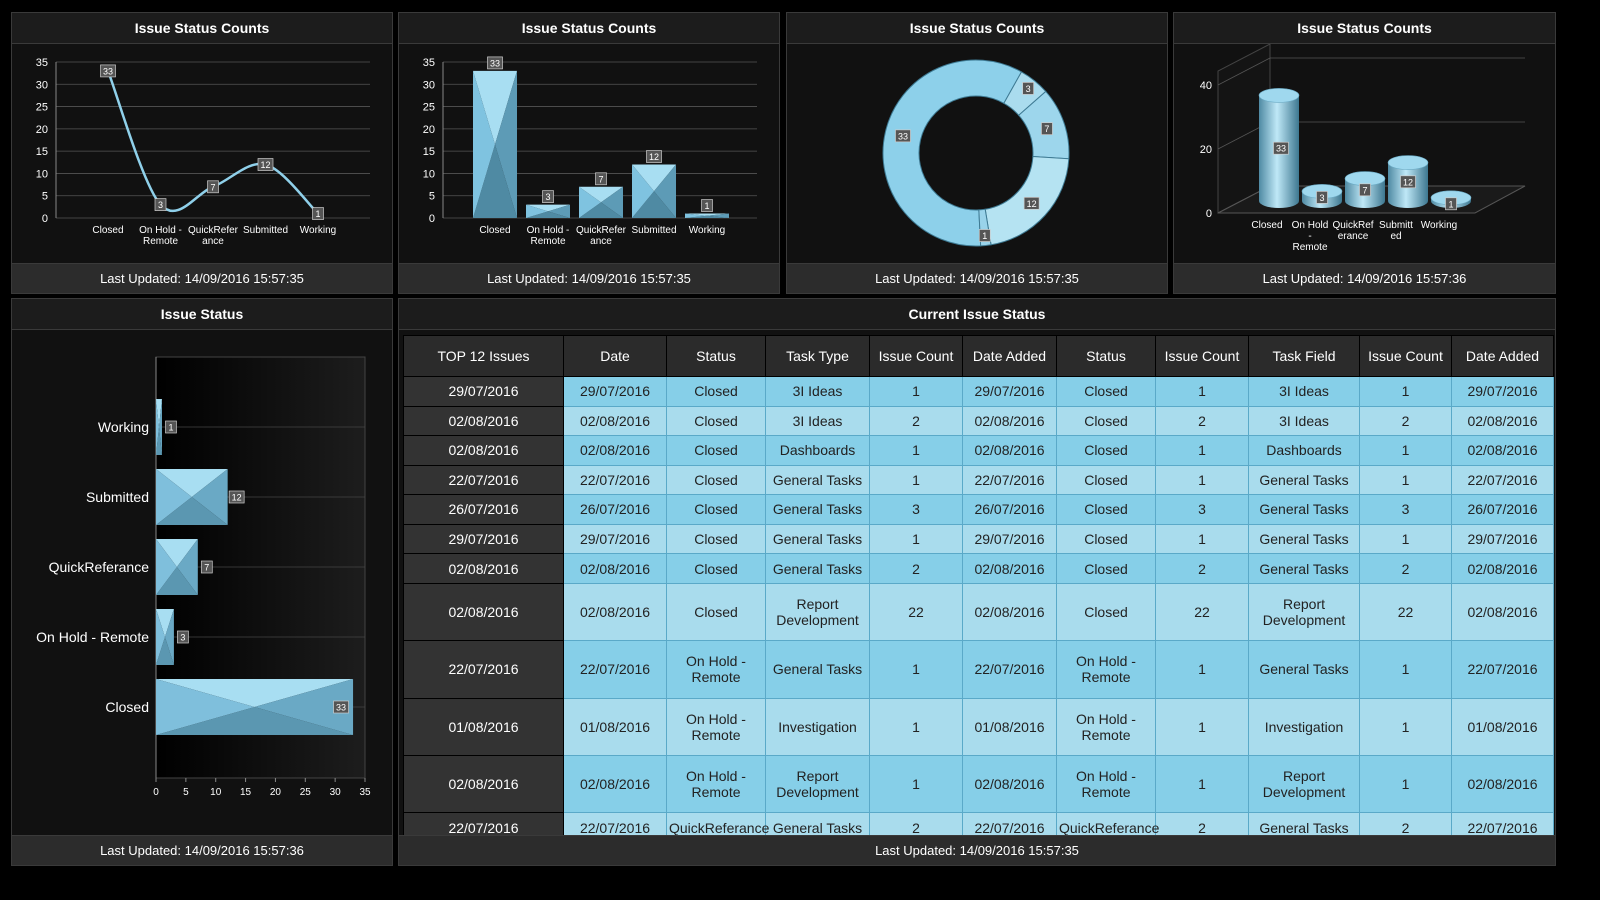 This screenshot has width=1600, height=900. I want to click on x-tick-label: ance, so click(601, 241).